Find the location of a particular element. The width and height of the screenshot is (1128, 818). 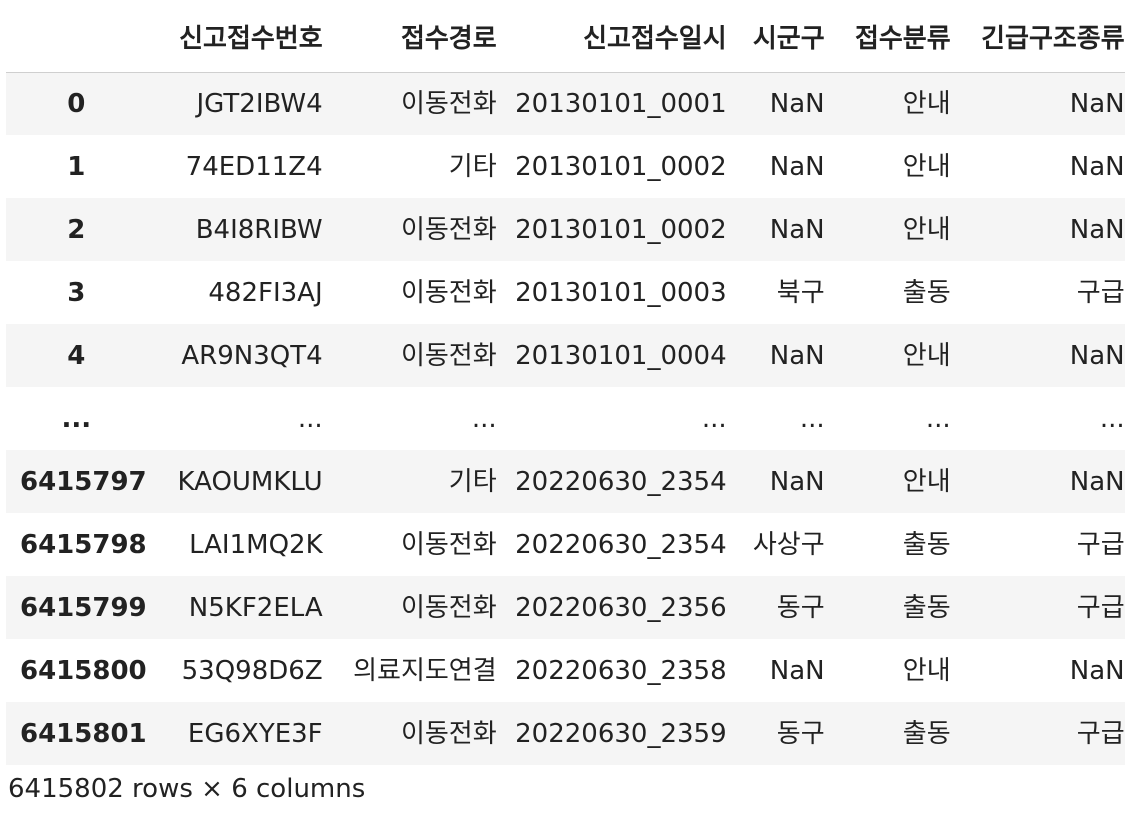

column-header: 시군구 is located at coordinates (788, 38).